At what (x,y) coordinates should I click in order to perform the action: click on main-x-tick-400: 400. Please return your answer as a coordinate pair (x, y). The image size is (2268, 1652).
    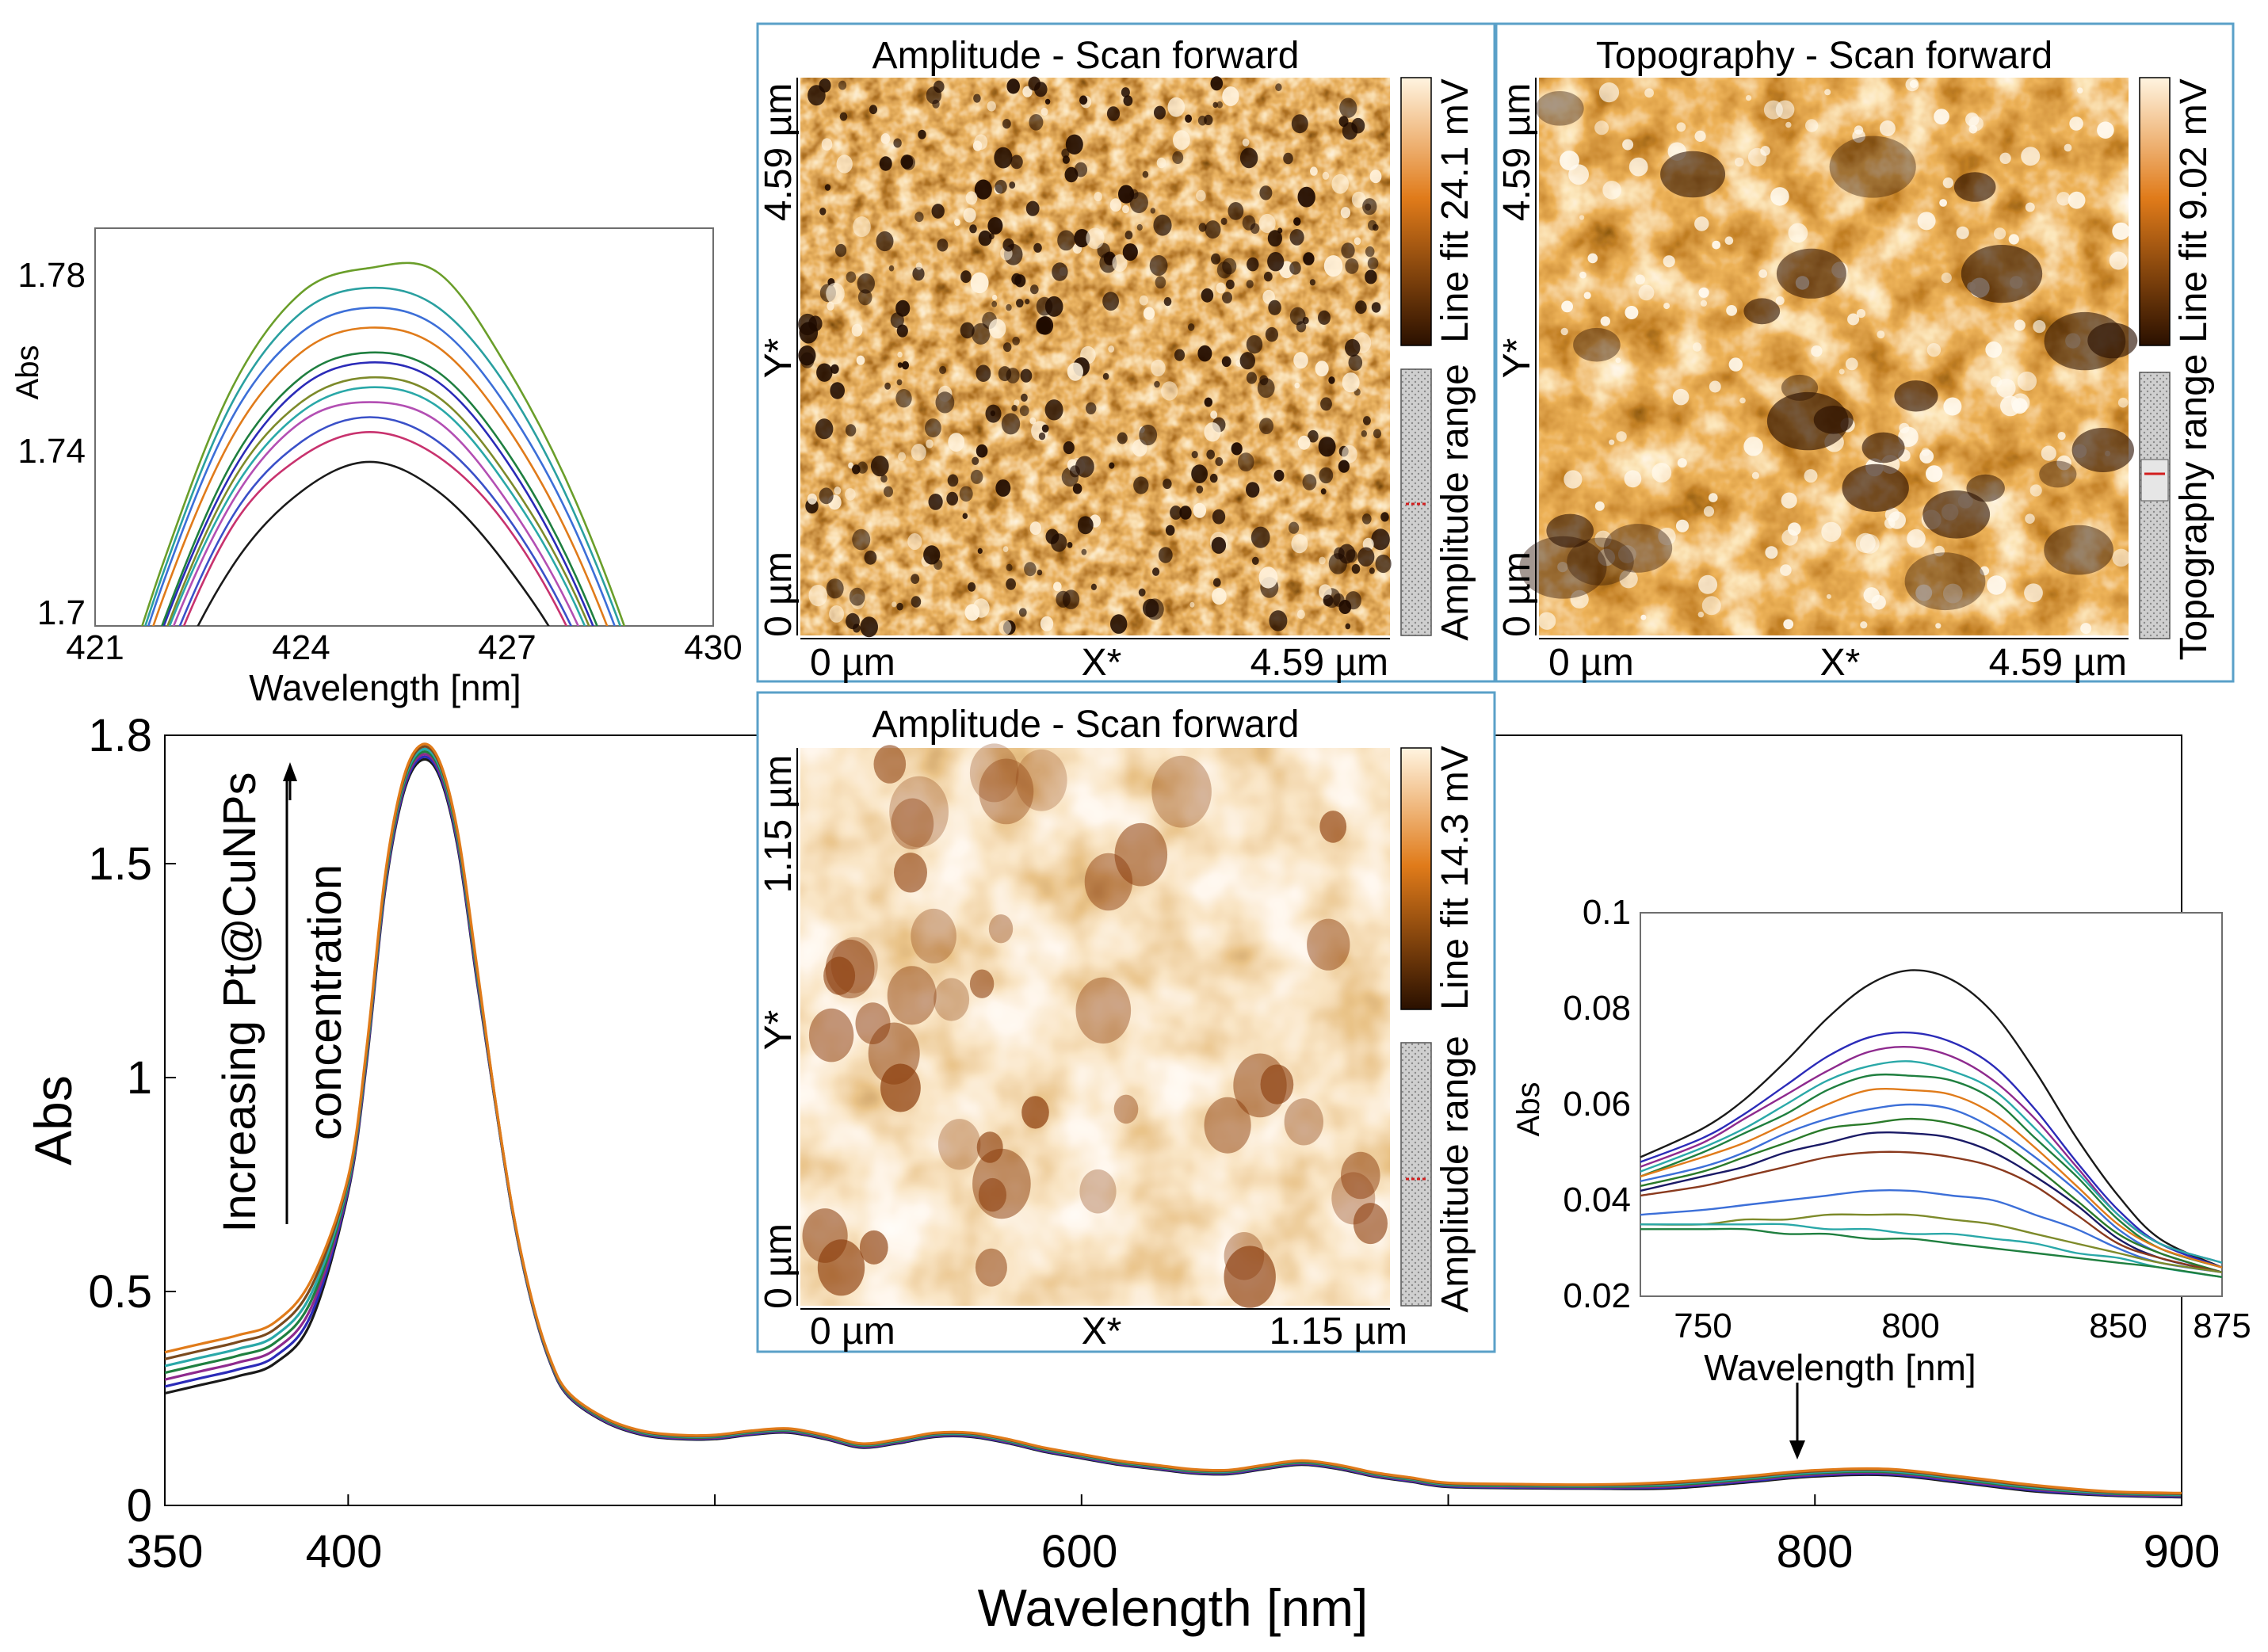
    Looking at the image, I should click on (344, 1552).